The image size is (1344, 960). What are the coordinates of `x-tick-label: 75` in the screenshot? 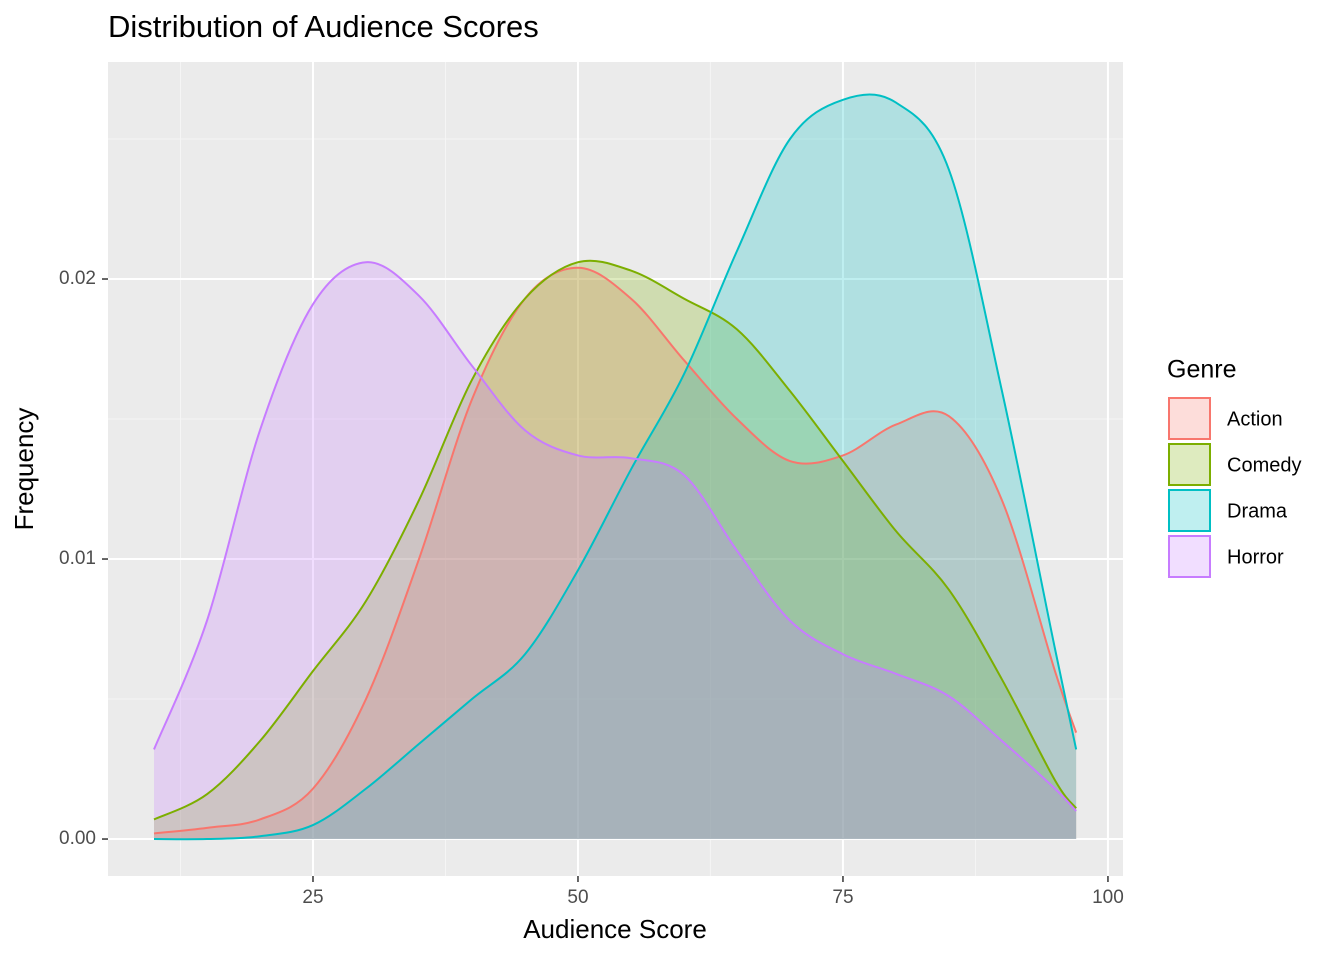 It's located at (842, 897).